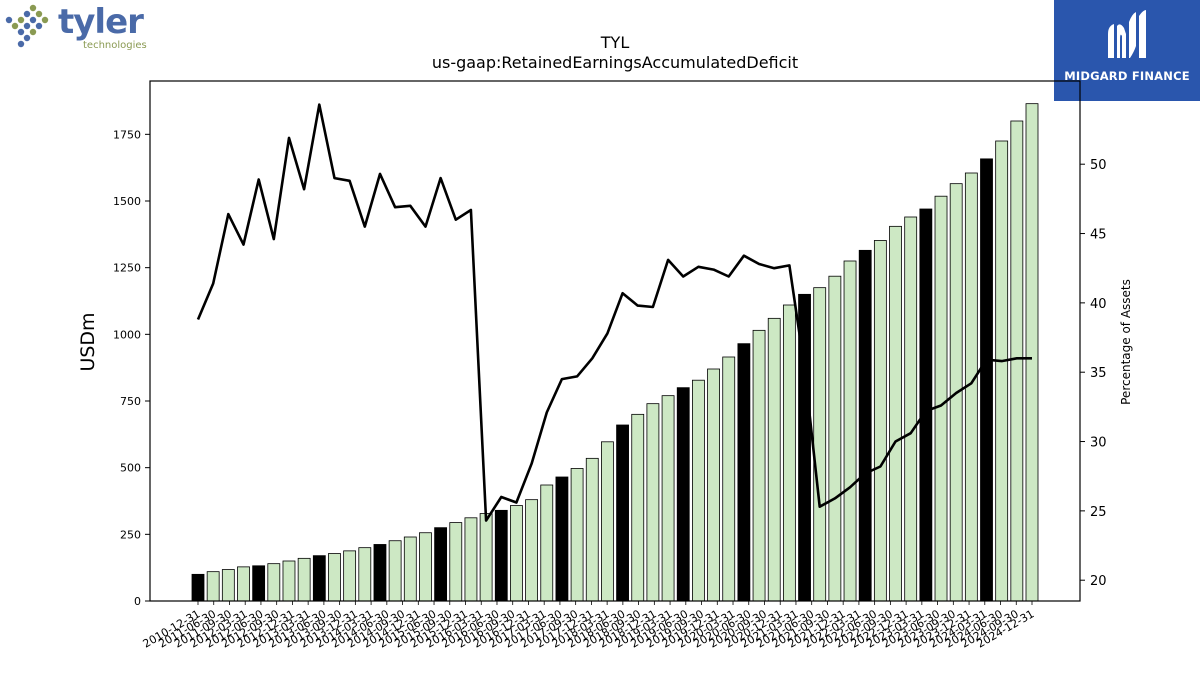 Image resolution: width=1200 pixels, height=675 pixels. I want to click on midgard-wordmark: MIDGARD FINANCE, so click(1127, 76).